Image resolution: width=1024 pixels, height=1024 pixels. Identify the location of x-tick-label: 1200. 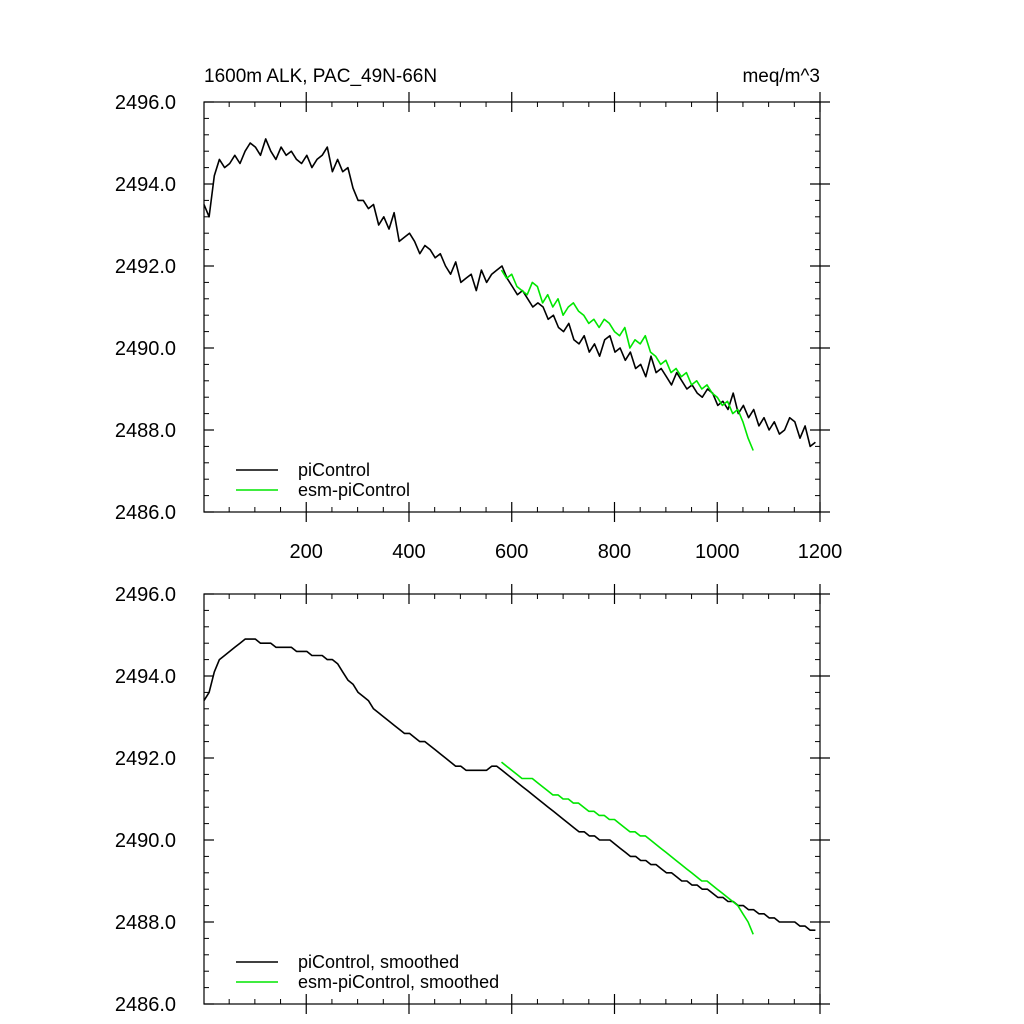
(820, 552).